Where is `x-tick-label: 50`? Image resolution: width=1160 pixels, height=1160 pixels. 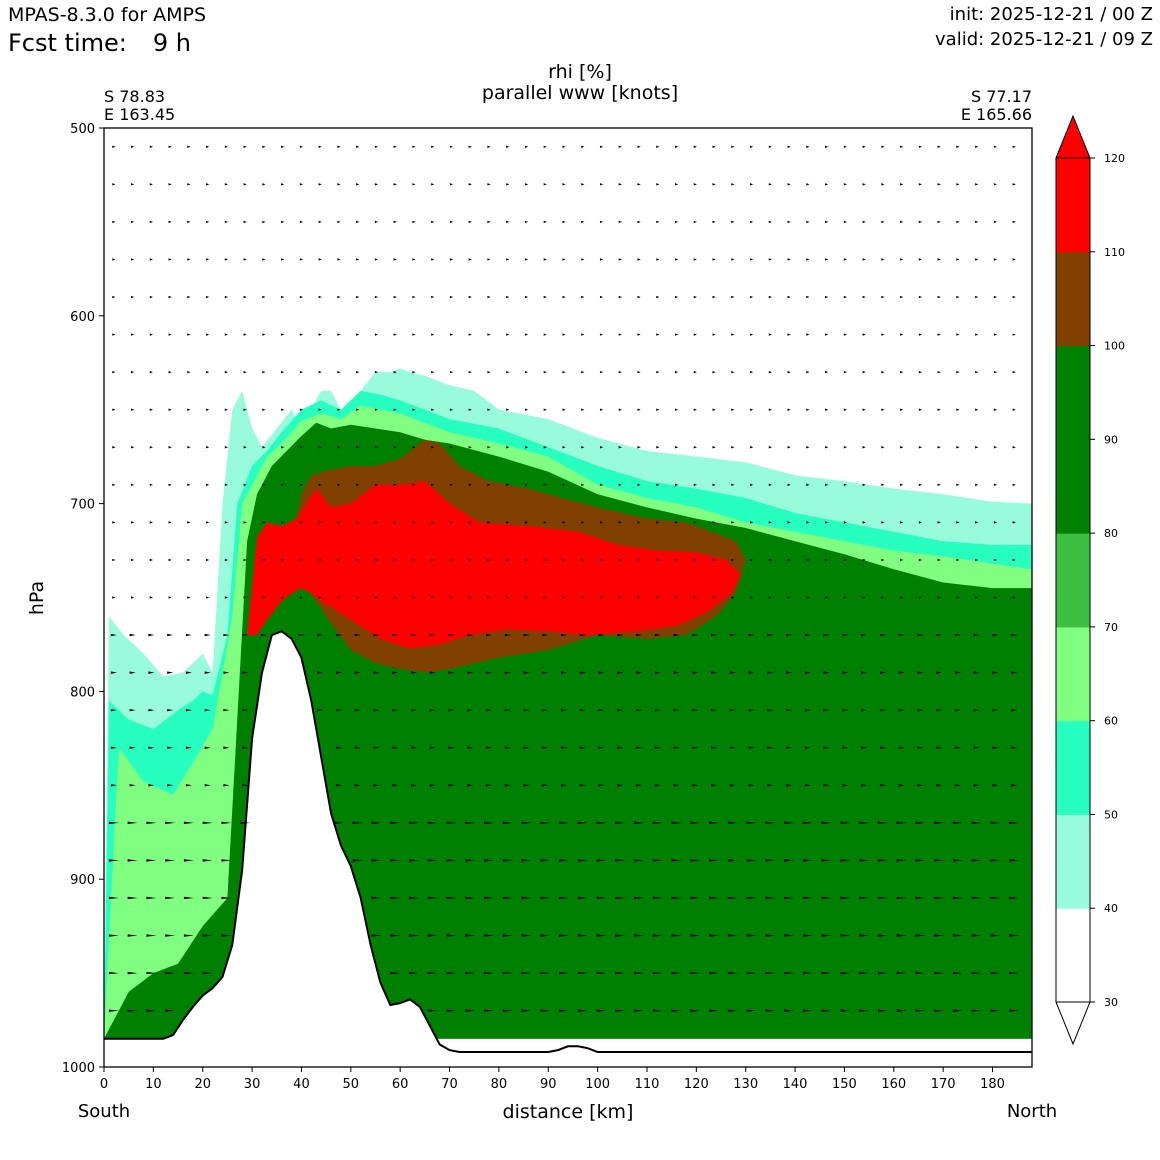 x-tick-label: 50 is located at coordinates (351, 1084).